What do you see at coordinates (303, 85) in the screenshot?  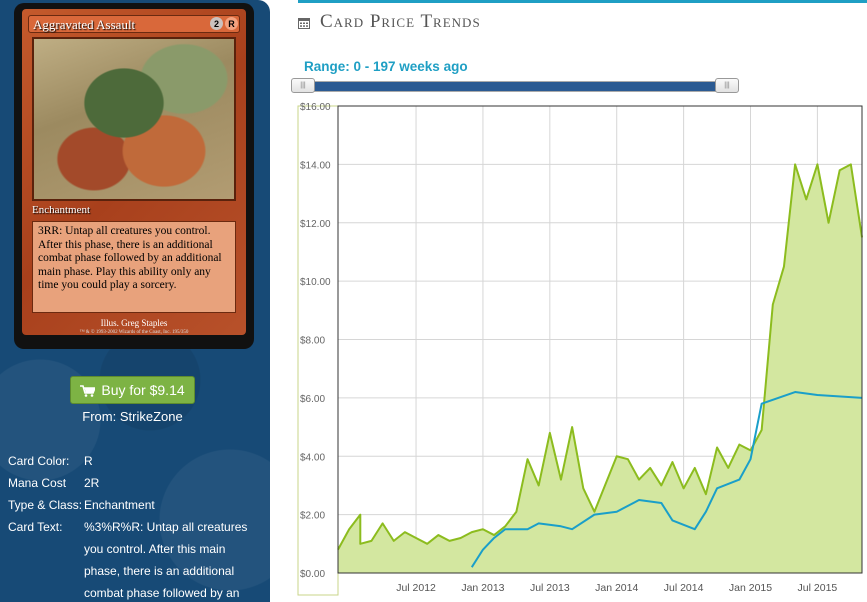 I see `range-slider-min-handle: |||` at bounding box center [303, 85].